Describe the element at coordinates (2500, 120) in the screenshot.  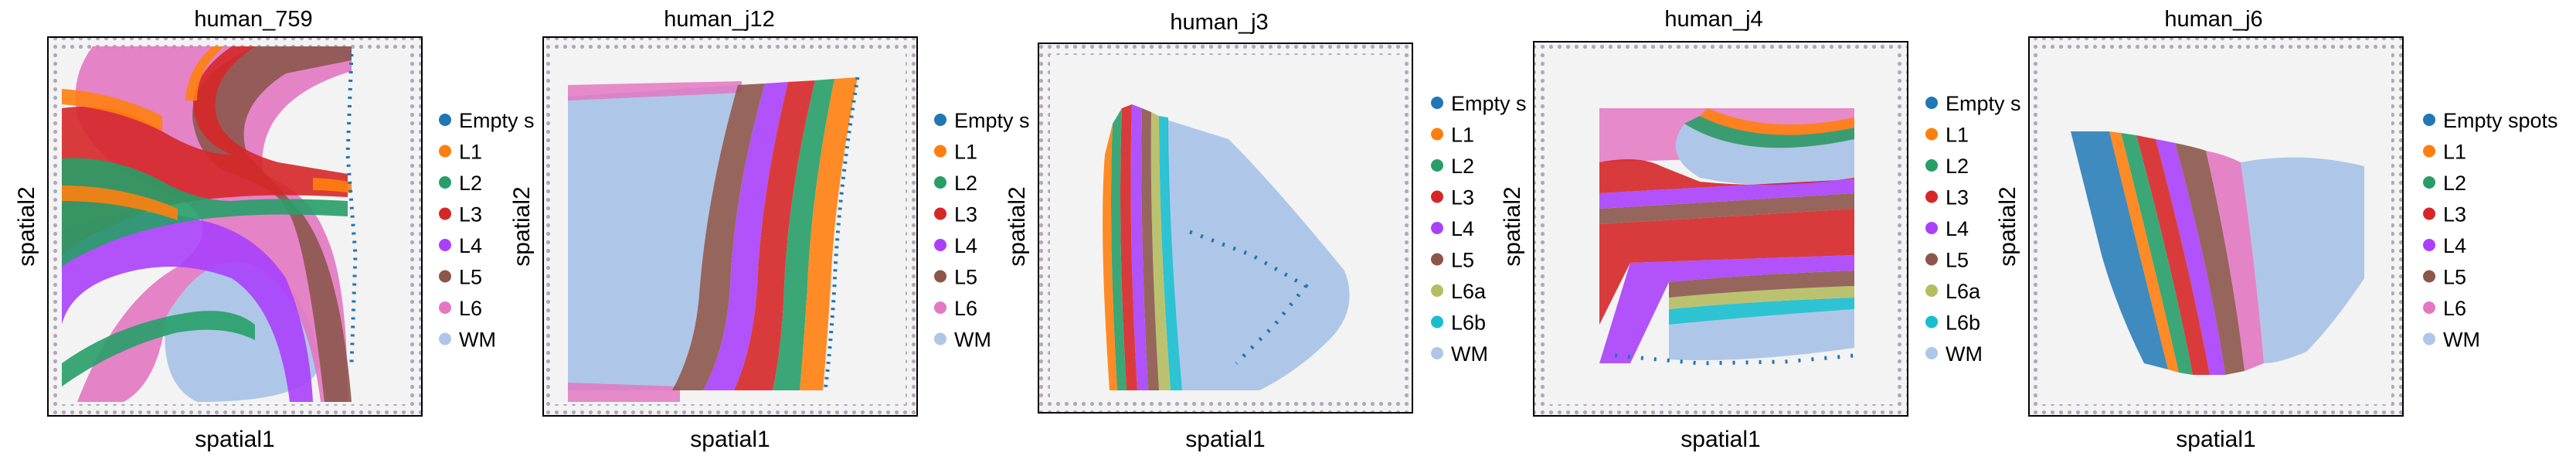
I see `legend-label: Empty spots` at that location.